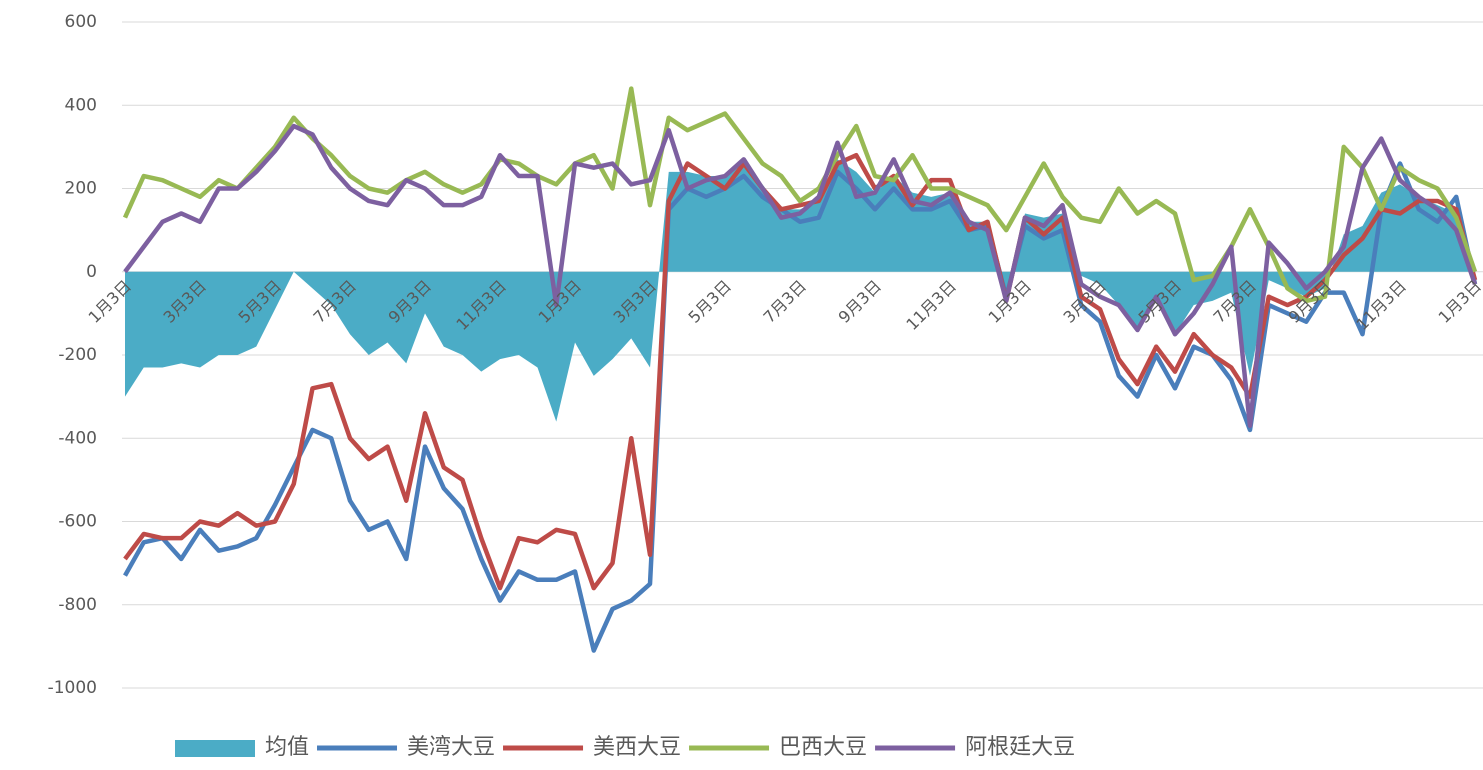 This screenshot has width=1483, height=770. Describe the element at coordinates (1459, 301) in the screenshot. I see `x-tick-label: 1月3日` at that location.